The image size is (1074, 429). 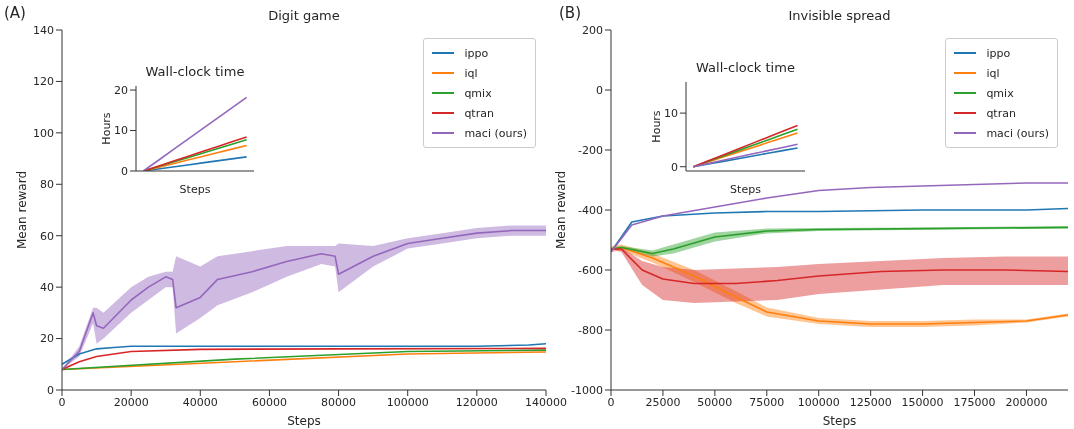 I want to click on x-tick-label: 140000, so click(x=546, y=402).